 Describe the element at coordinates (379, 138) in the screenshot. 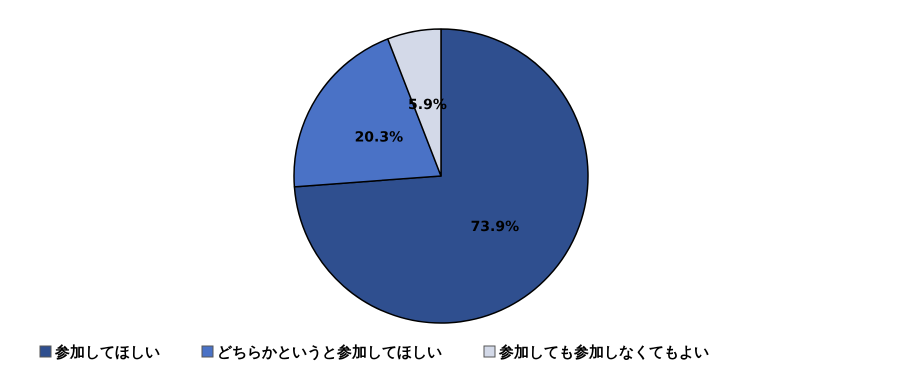

I see `data-label: 20.3%` at that location.